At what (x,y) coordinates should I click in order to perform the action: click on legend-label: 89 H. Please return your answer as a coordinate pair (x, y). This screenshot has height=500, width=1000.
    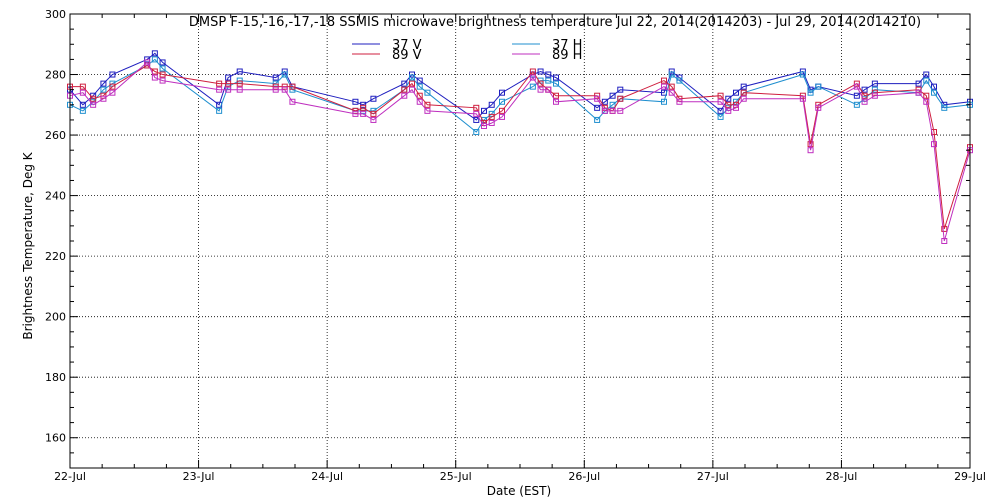
    Looking at the image, I should click on (567, 55).